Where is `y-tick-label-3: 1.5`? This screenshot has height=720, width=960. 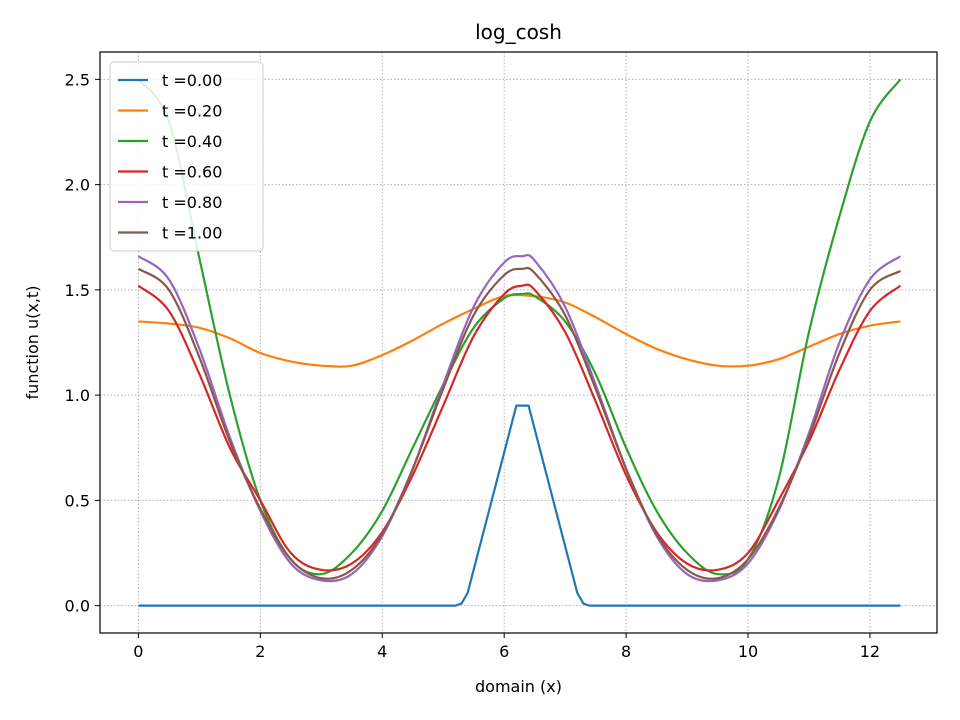
y-tick-label-3: 1.5 is located at coordinates (77, 290).